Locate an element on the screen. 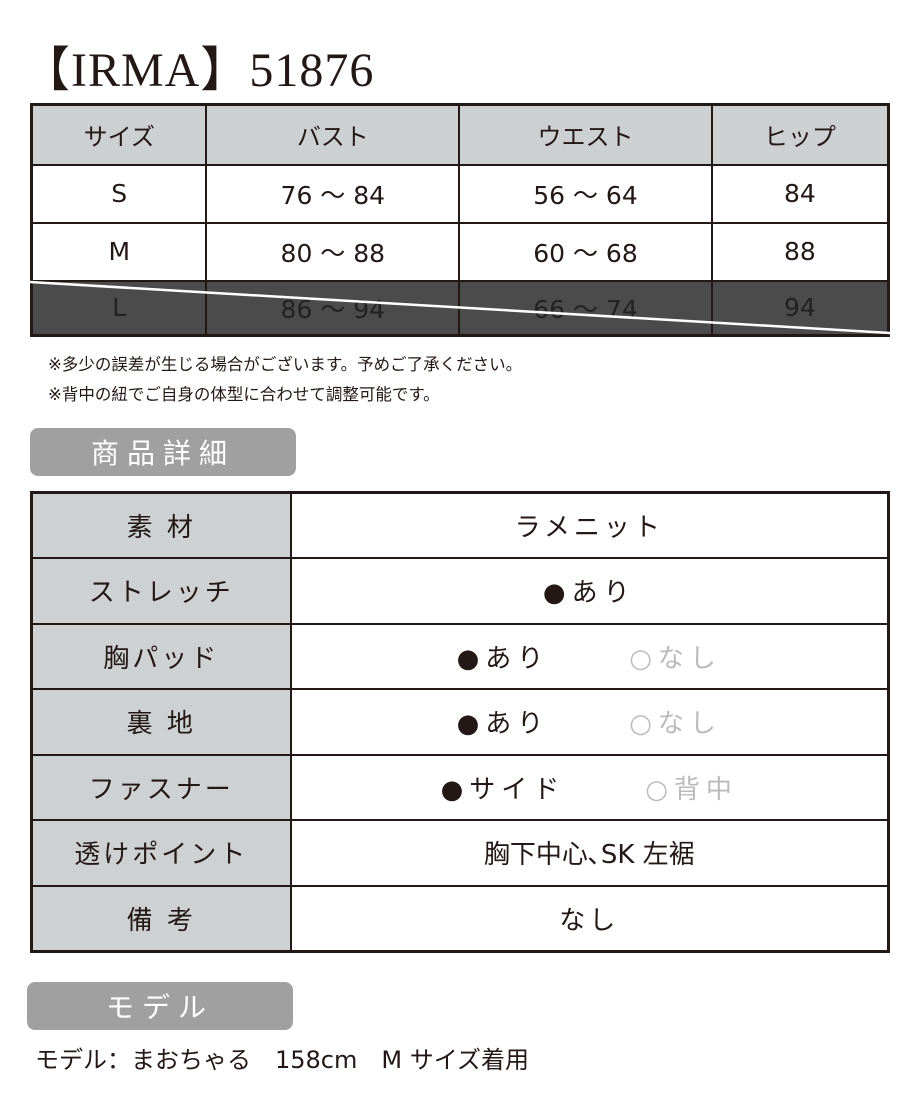 This screenshot has width=920, height=1104. header-waist: ウエスト is located at coordinates (585, 134).